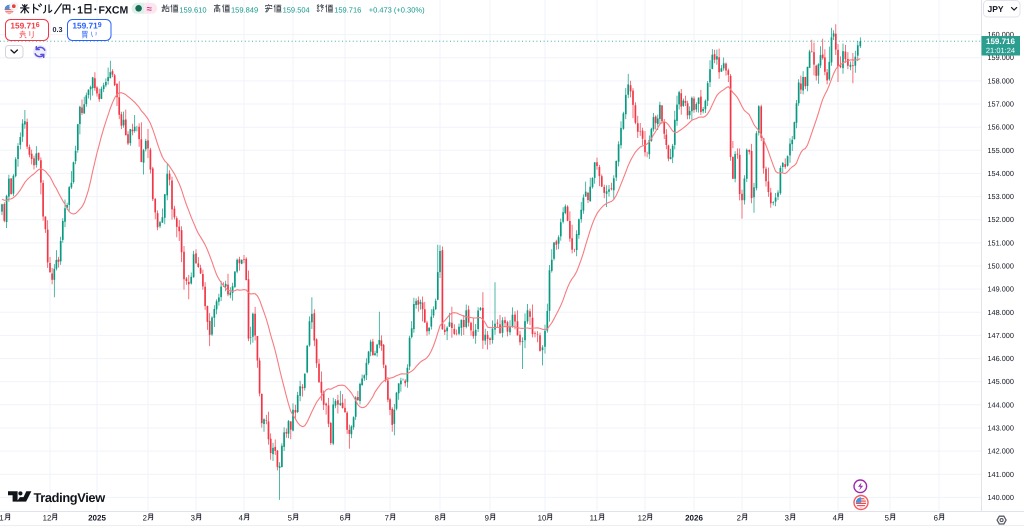 The width and height of the screenshot is (1024, 530). Describe the element at coordinates (1001, 104) in the screenshot. I see `svg-text: 157.000` at that location.